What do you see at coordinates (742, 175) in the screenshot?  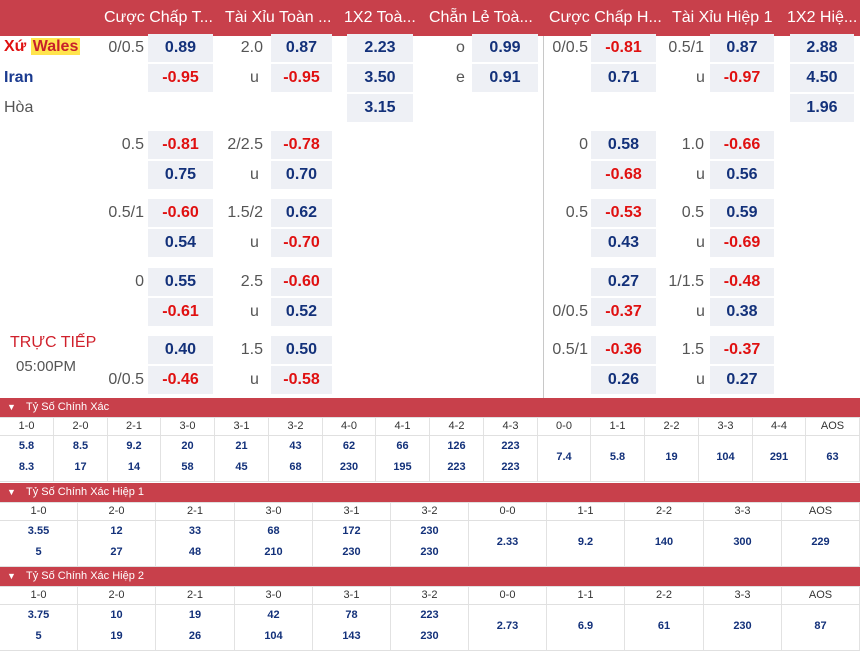 I see `odds-half-under: 0.56` at bounding box center [742, 175].